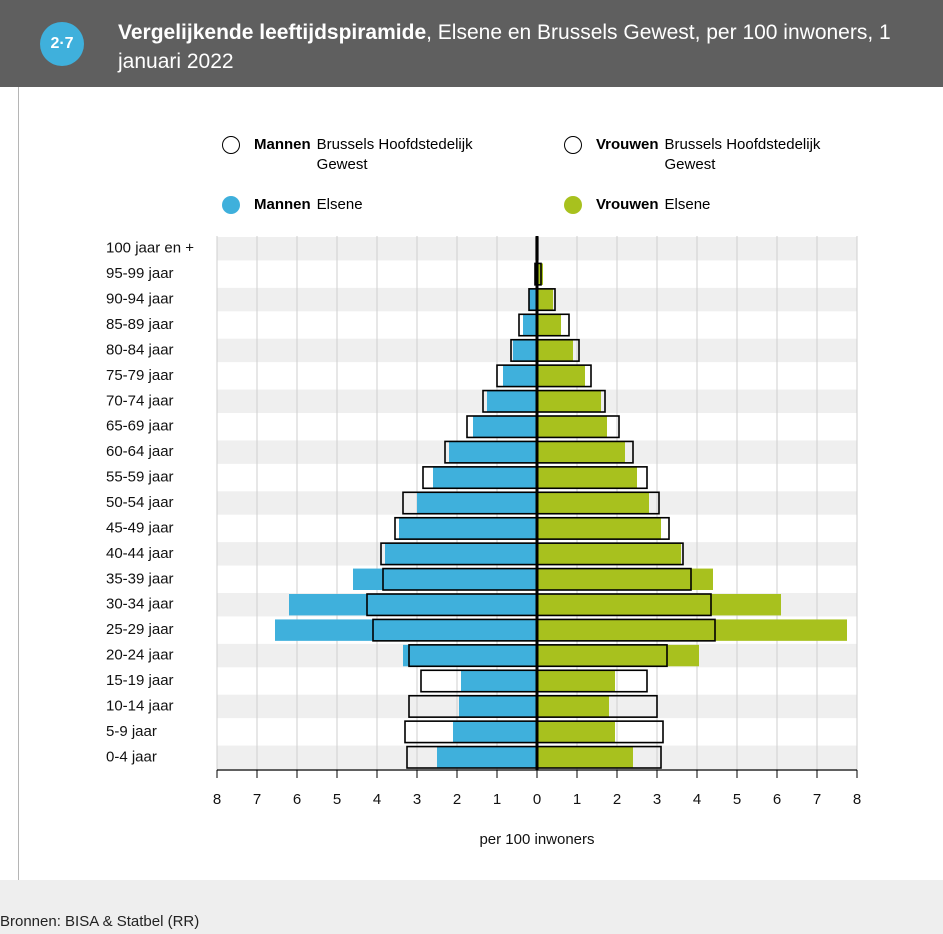 This screenshot has width=943, height=934. What do you see at coordinates (140, 578) in the screenshot?
I see `y-tick-label: 35-39 jaar` at bounding box center [140, 578].